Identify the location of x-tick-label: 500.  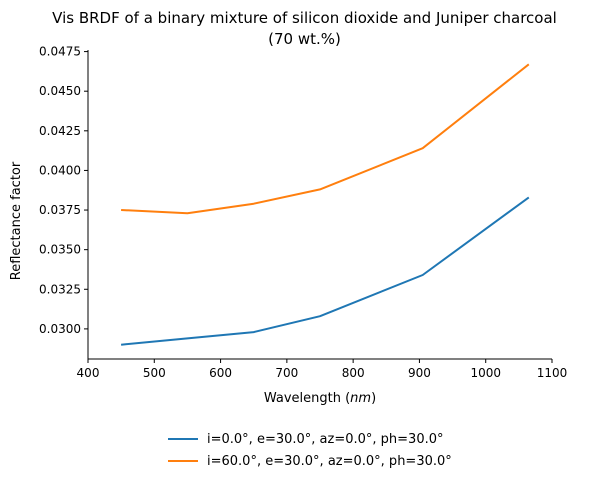
(154, 373).